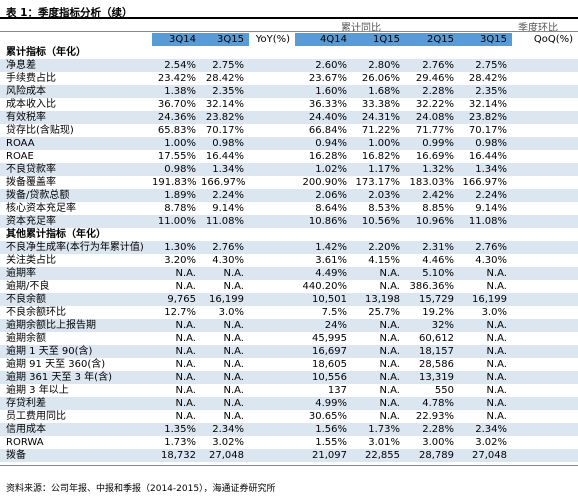 The height and width of the screenshot is (500, 578). I want to click on row-label: 拨备/贷款总额, so click(76, 195).